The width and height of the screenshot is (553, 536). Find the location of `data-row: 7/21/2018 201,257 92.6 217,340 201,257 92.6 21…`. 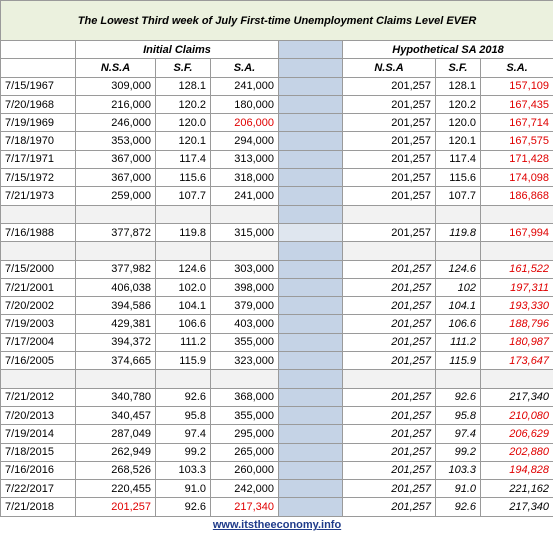

data-row: 7/21/2018 201,257 92.6 217,340 201,257 92.6 21… is located at coordinates (276, 507).